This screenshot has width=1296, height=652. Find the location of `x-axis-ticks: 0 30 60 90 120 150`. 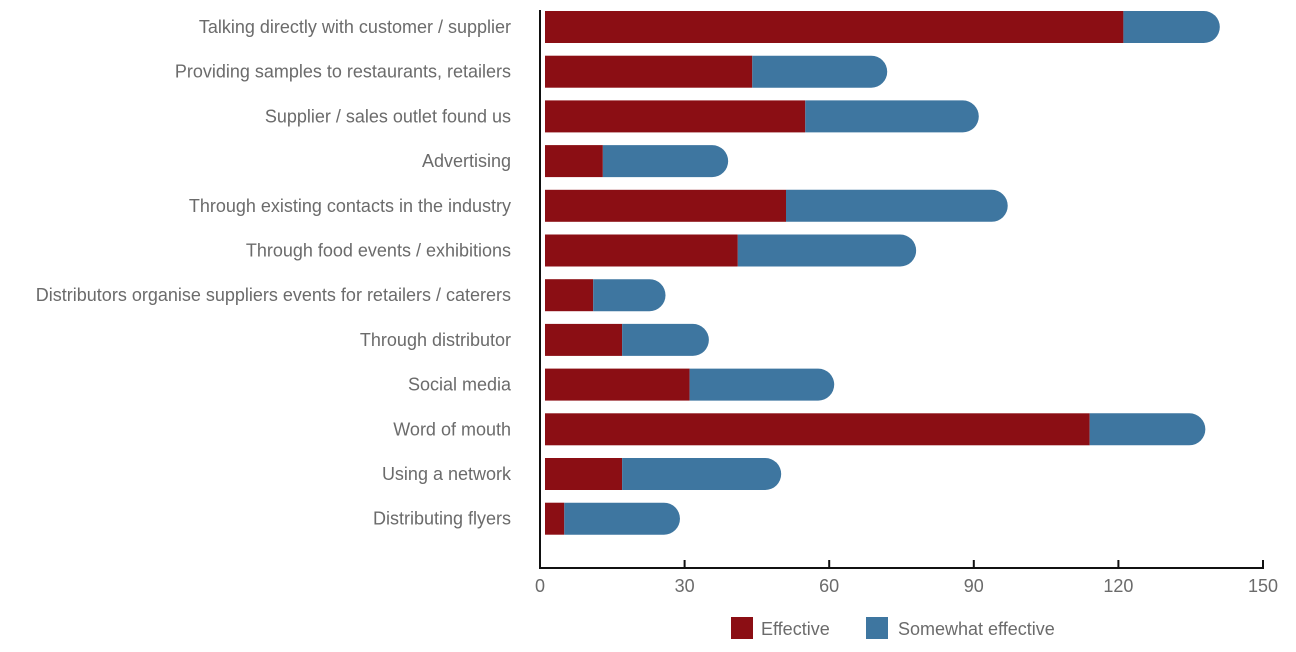

x-axis-ticks: 0 30 60 90 120 150 is located at coordinates (906, 578).